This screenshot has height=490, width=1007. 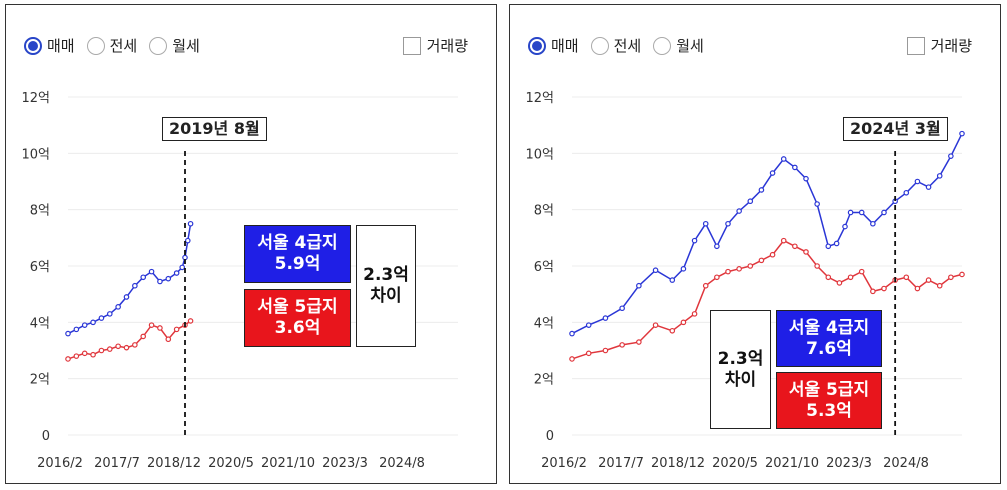 What do you see at coordinates (297, 328) in the screenshot?
I see `seoul-tier5-value: 3.6억` at bounding box center [297, 328].